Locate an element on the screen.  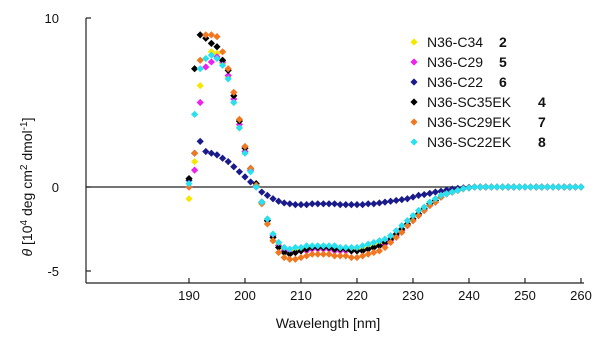
legend-label: N36-SC29EK is located at coordinates (469, 122).